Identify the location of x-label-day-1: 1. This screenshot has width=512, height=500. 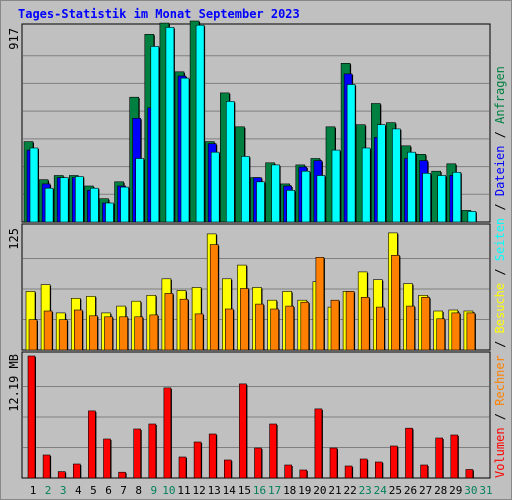
(33, 490).